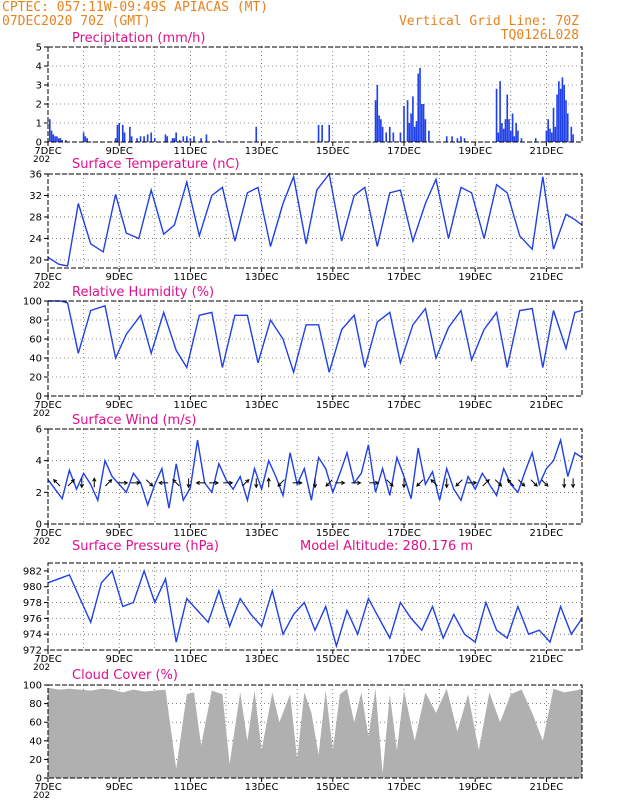 This screenshot has width=618, height=800. Describe the element at coordinates (35, 760) in the screenshot. I see `y-tick-label: 20` at that location.